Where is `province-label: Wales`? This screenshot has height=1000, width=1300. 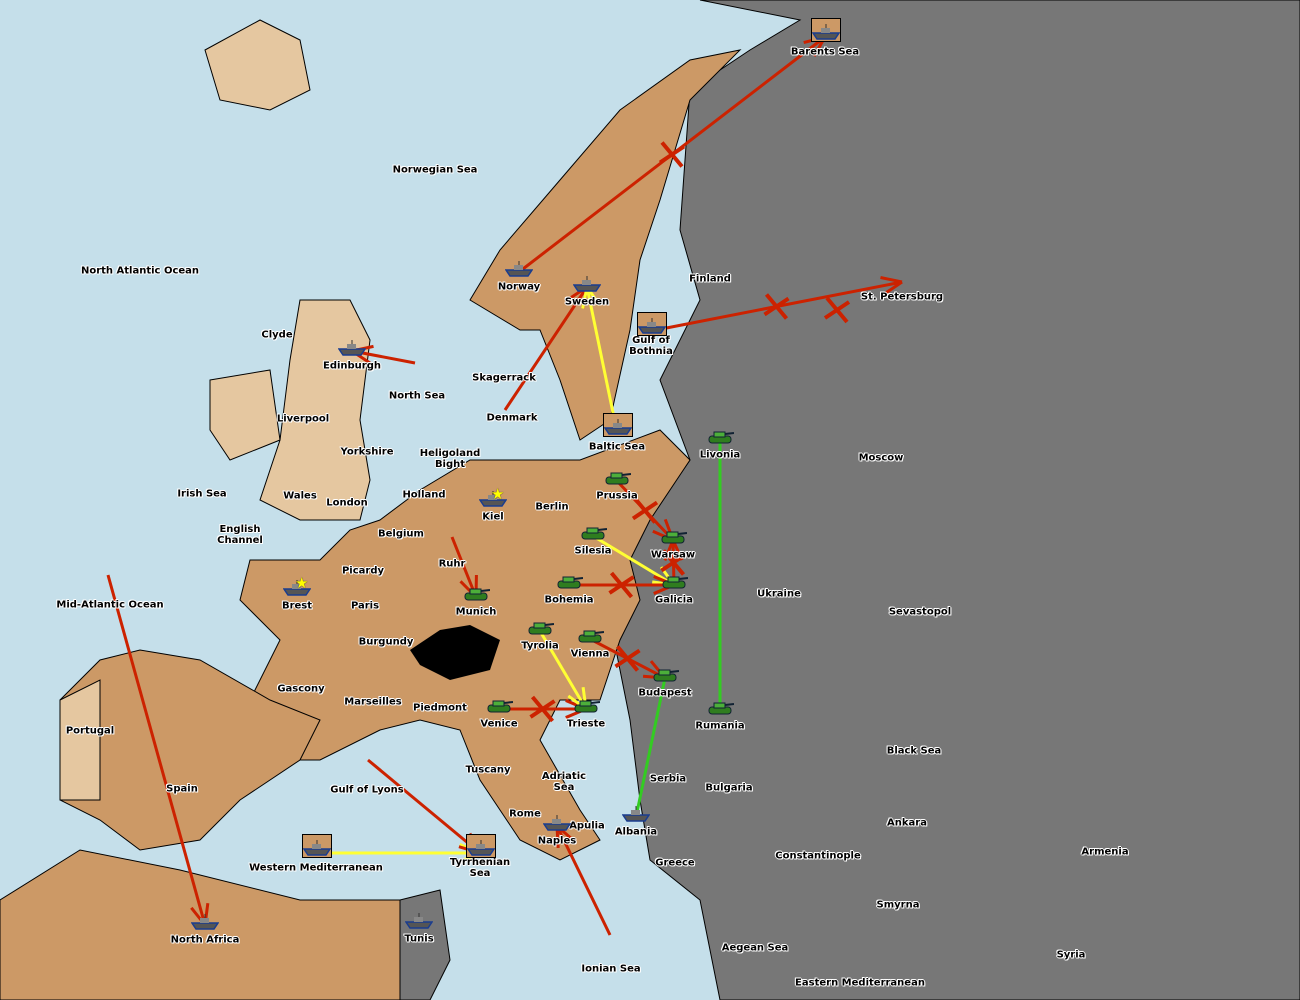 province-label: Wales is located at coordinates (300, 496).